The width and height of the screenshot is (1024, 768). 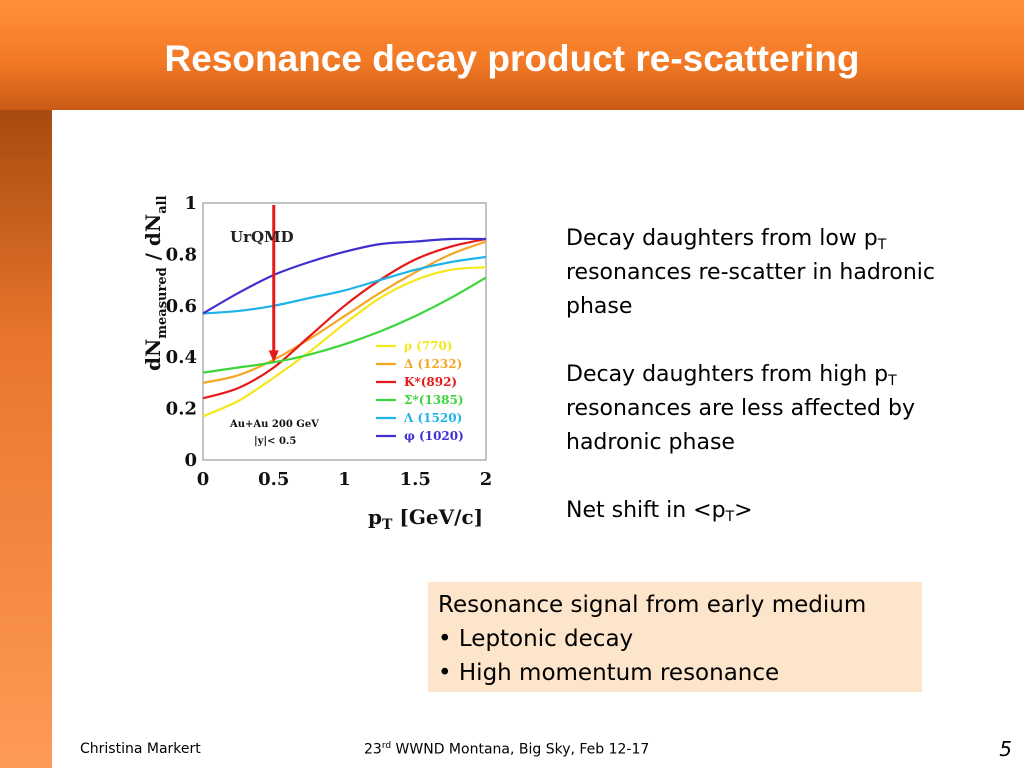 What do you see at coordinates (273, 356) in the screenshot?
I see `marker-arrow-head` at bounding box center [273, 356].